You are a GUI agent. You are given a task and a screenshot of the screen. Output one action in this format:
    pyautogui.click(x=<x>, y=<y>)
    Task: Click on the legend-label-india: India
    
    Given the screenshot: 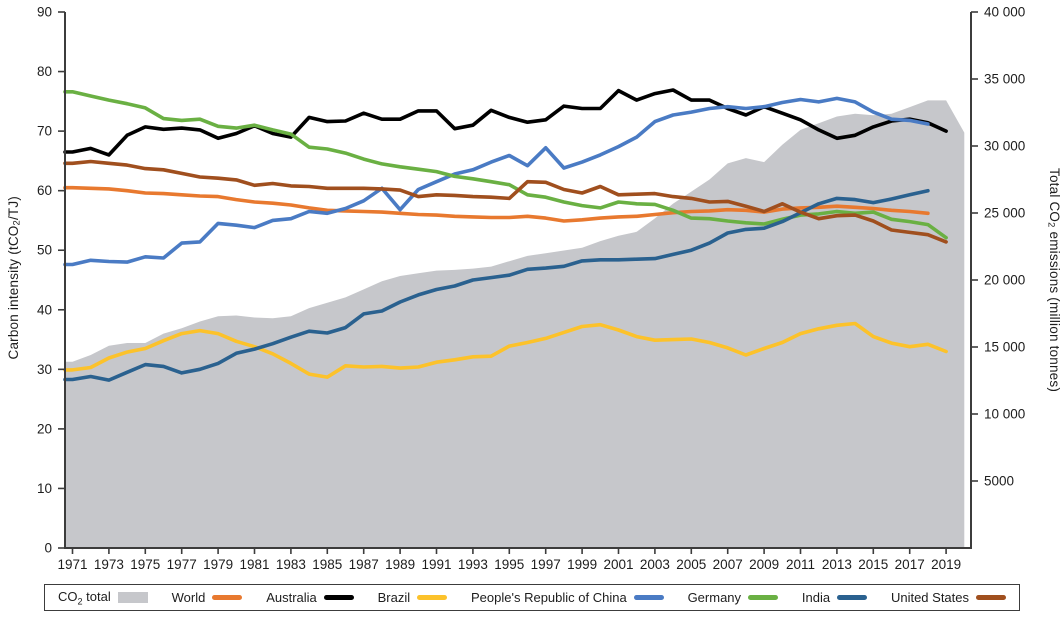 What is the action you would take?
    pyautogui.click(x=816, y=597)
    